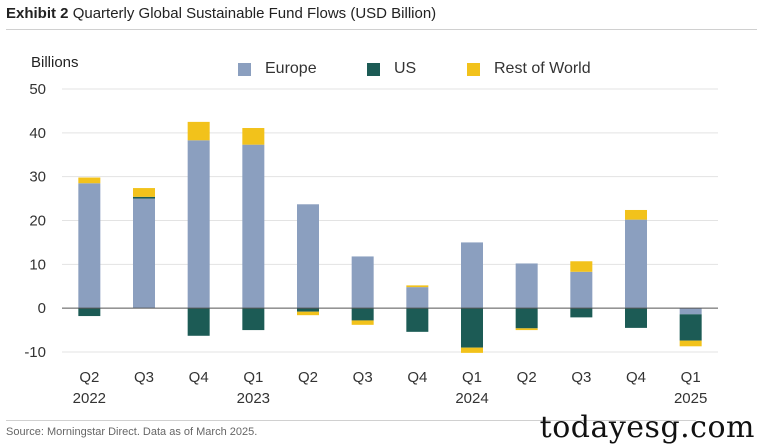  Describe the element at coordinates (37, 177) in the screenshot. I see `y-tick-label: 30` at that location.